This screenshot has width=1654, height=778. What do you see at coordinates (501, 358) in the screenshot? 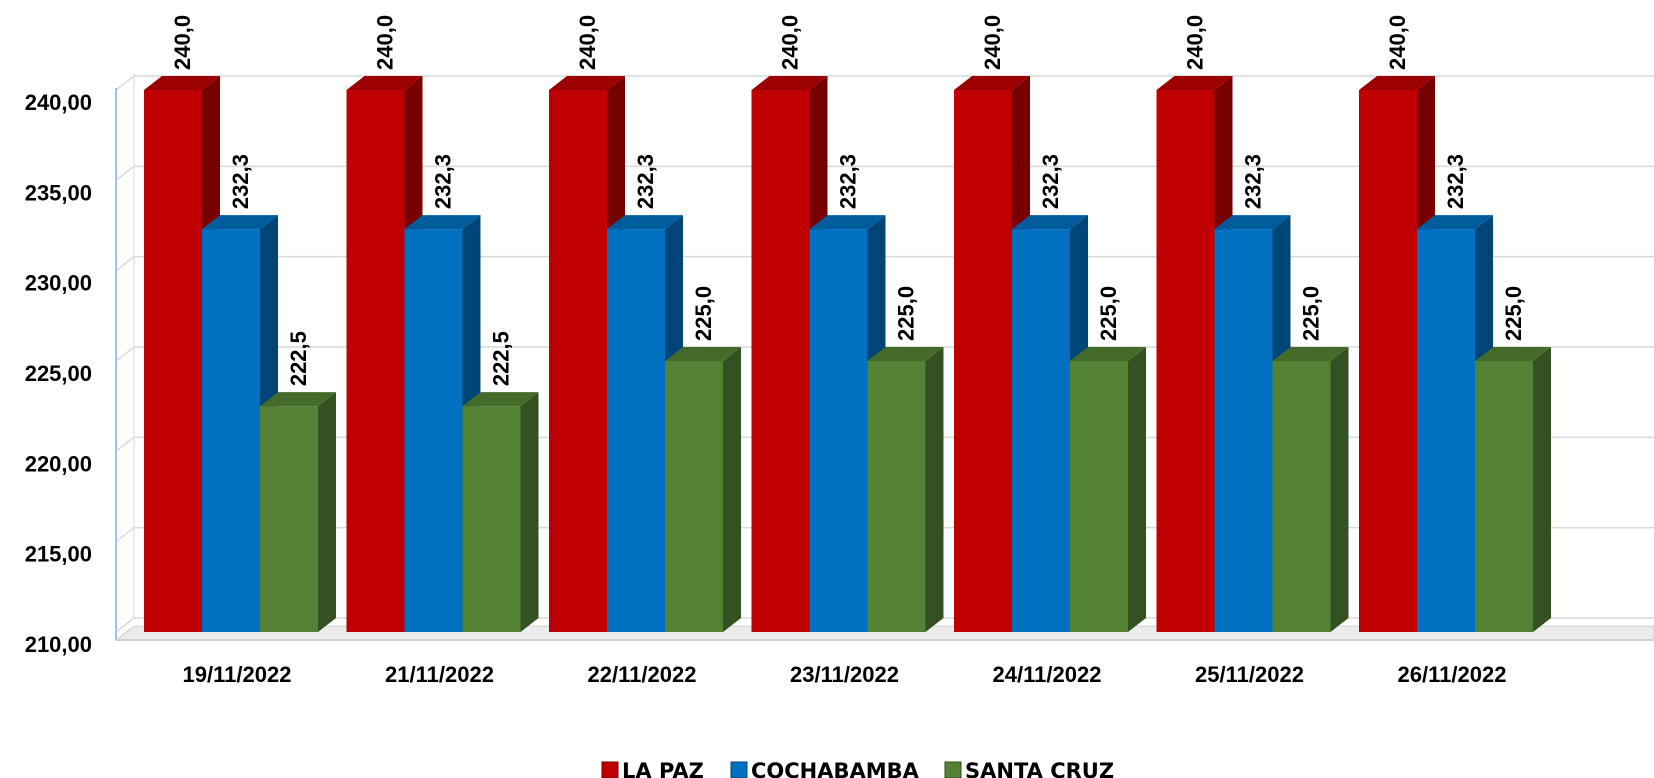
I see `data-label: 222,5` at bounding box center [501, 358].